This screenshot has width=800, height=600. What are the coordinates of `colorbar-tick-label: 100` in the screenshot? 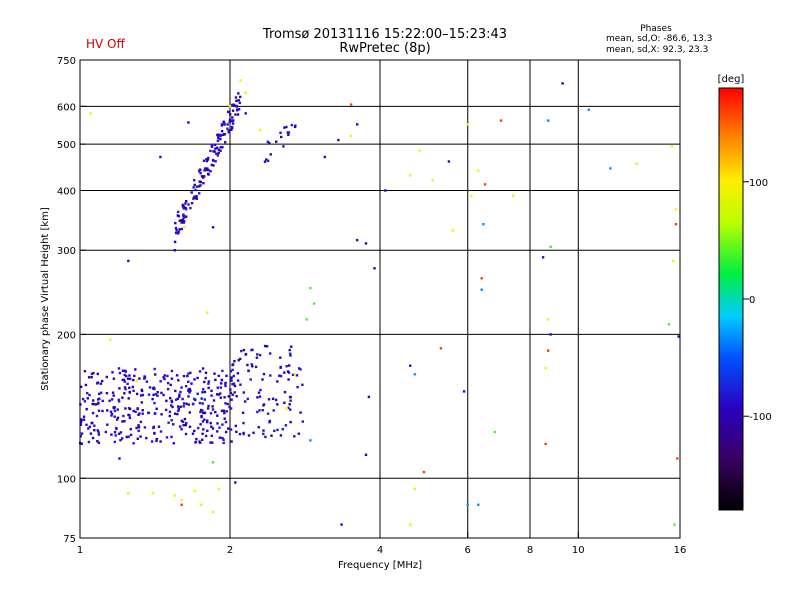 It's located at (758, 183).